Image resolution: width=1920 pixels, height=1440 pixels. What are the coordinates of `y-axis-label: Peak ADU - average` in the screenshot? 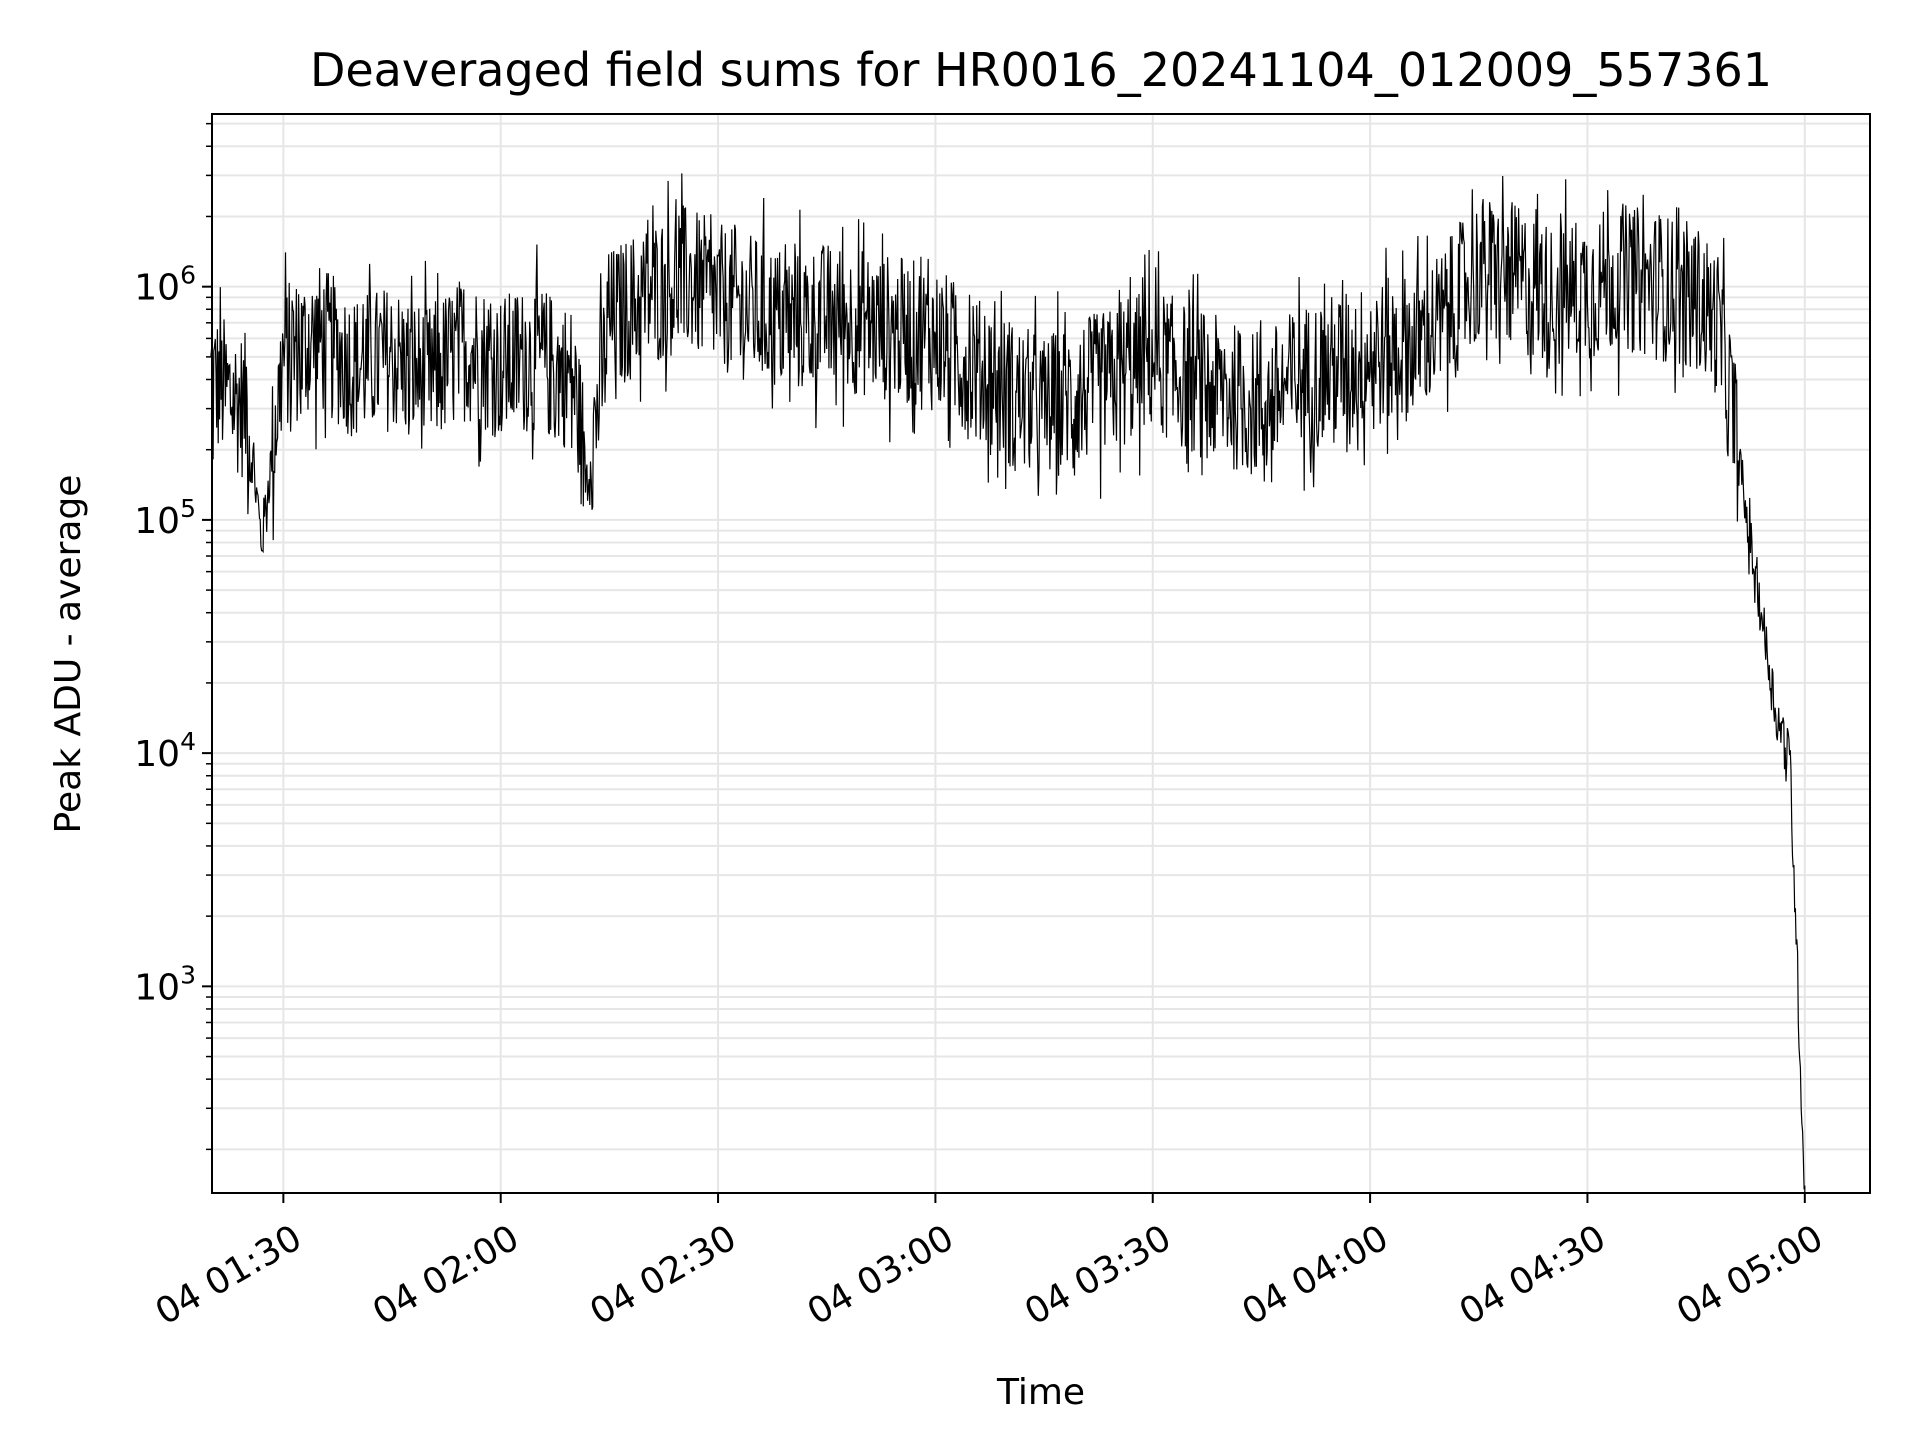 It's located at (68, 654).